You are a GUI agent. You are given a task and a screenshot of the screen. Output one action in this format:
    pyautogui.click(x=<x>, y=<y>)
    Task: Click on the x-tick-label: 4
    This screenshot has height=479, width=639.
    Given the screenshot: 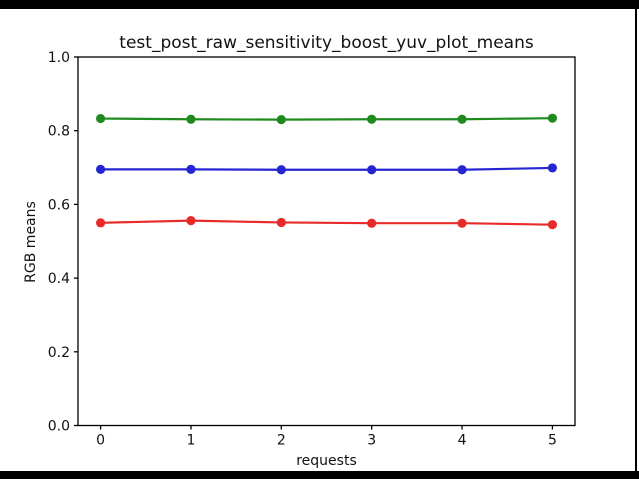 What is the action you would take?
    pyautogui.click(x=462, y=441)
    